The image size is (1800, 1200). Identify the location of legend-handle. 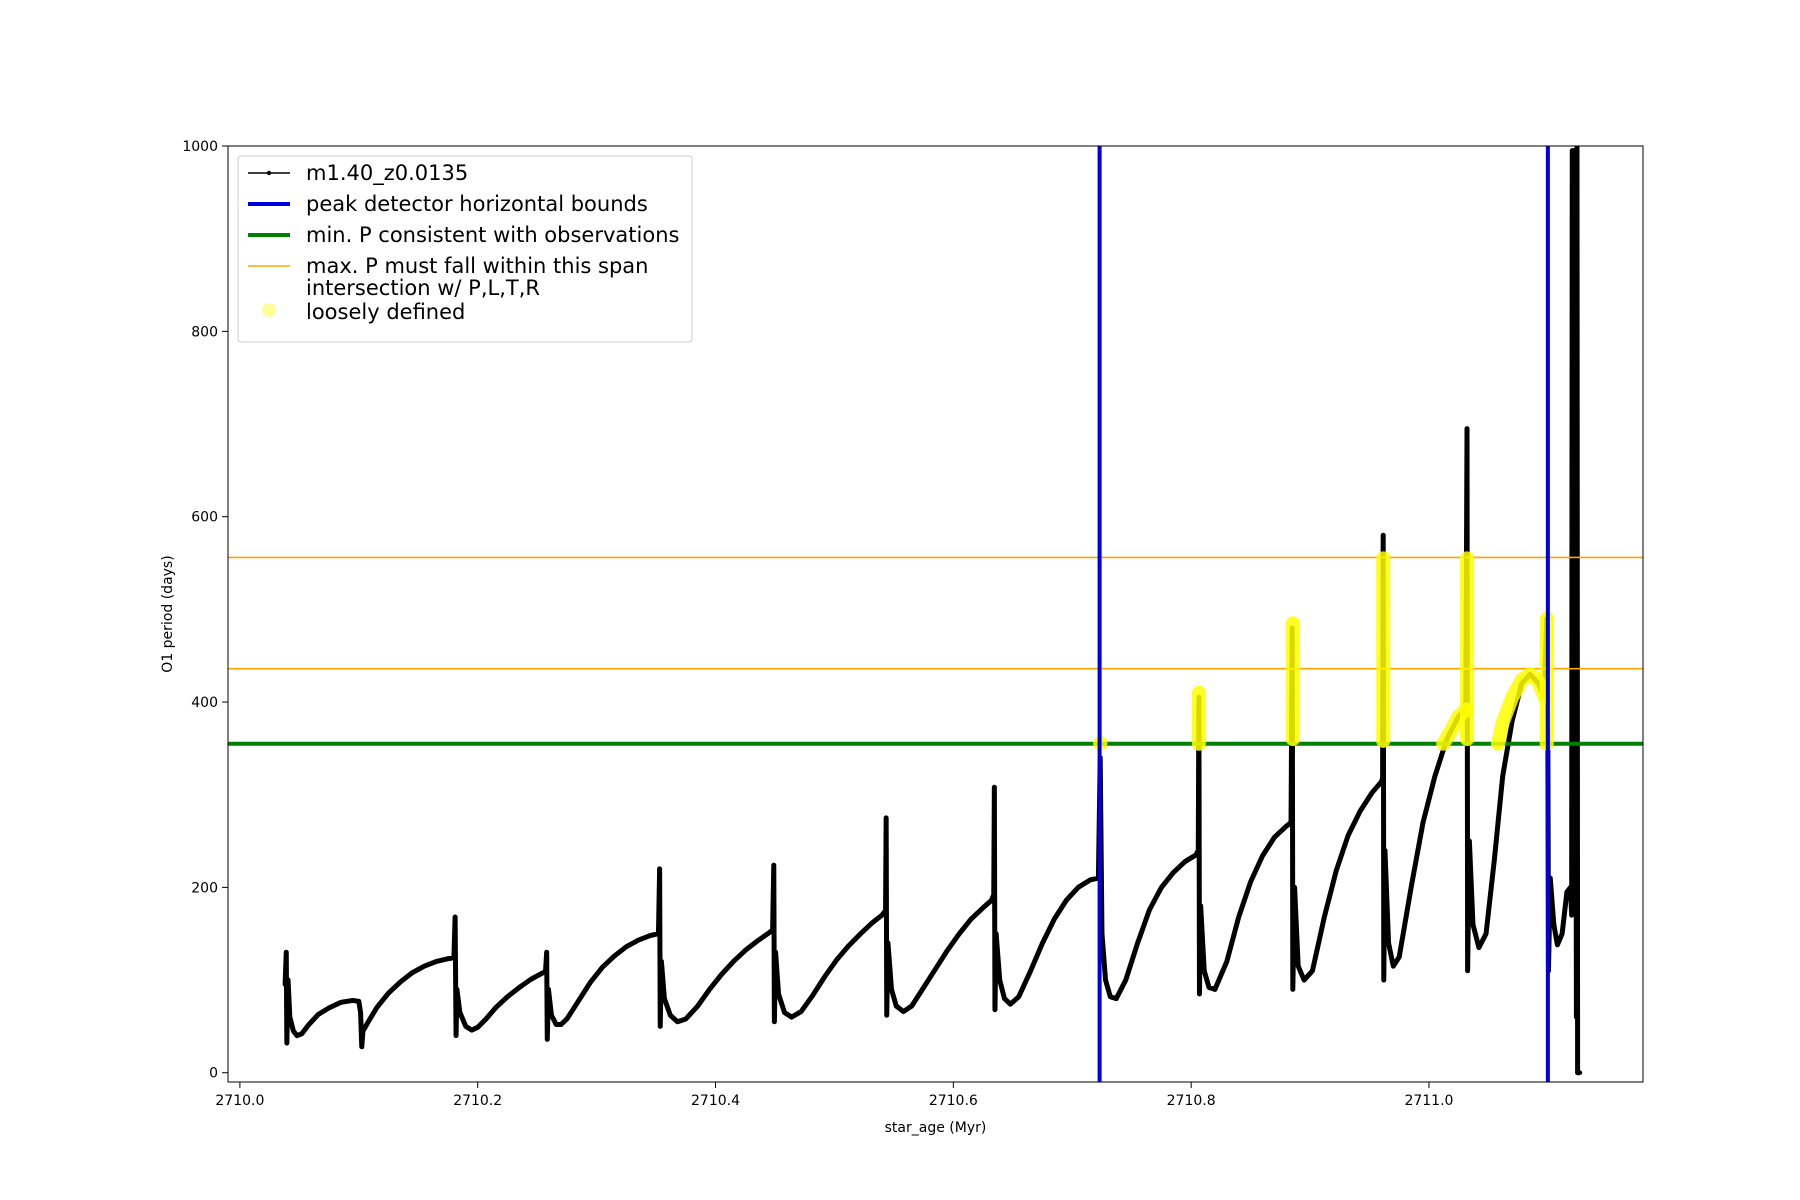
(269, 310).